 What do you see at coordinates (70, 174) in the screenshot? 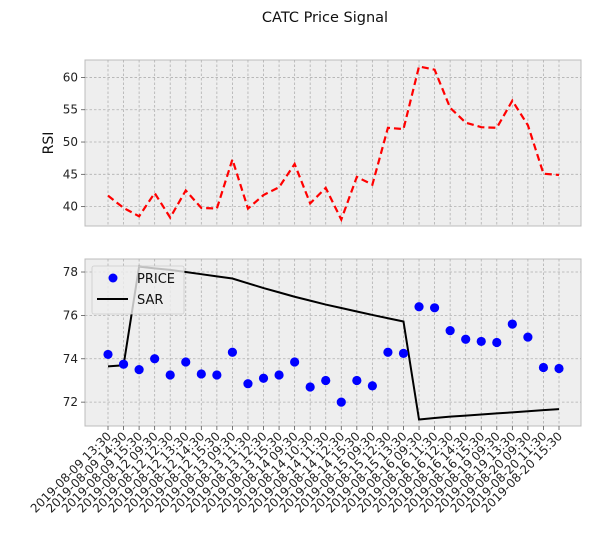
I see `ax1-y-tick-label: 45` at bounding box center [70, 174].